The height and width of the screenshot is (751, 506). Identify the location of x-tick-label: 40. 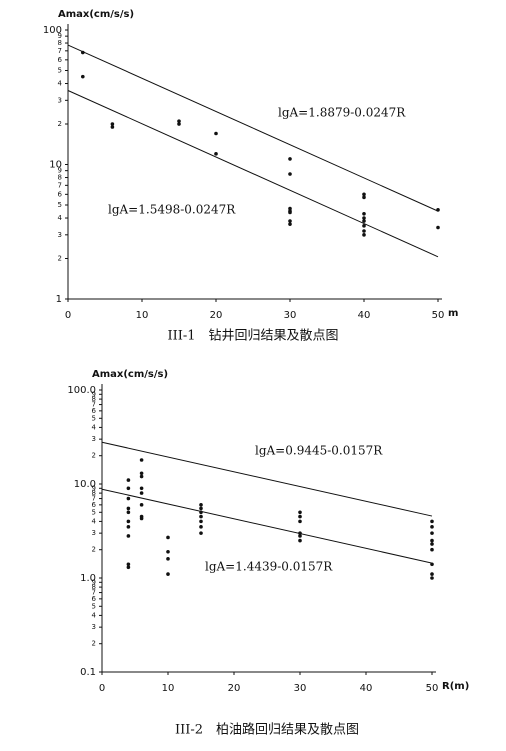
(366, 688).